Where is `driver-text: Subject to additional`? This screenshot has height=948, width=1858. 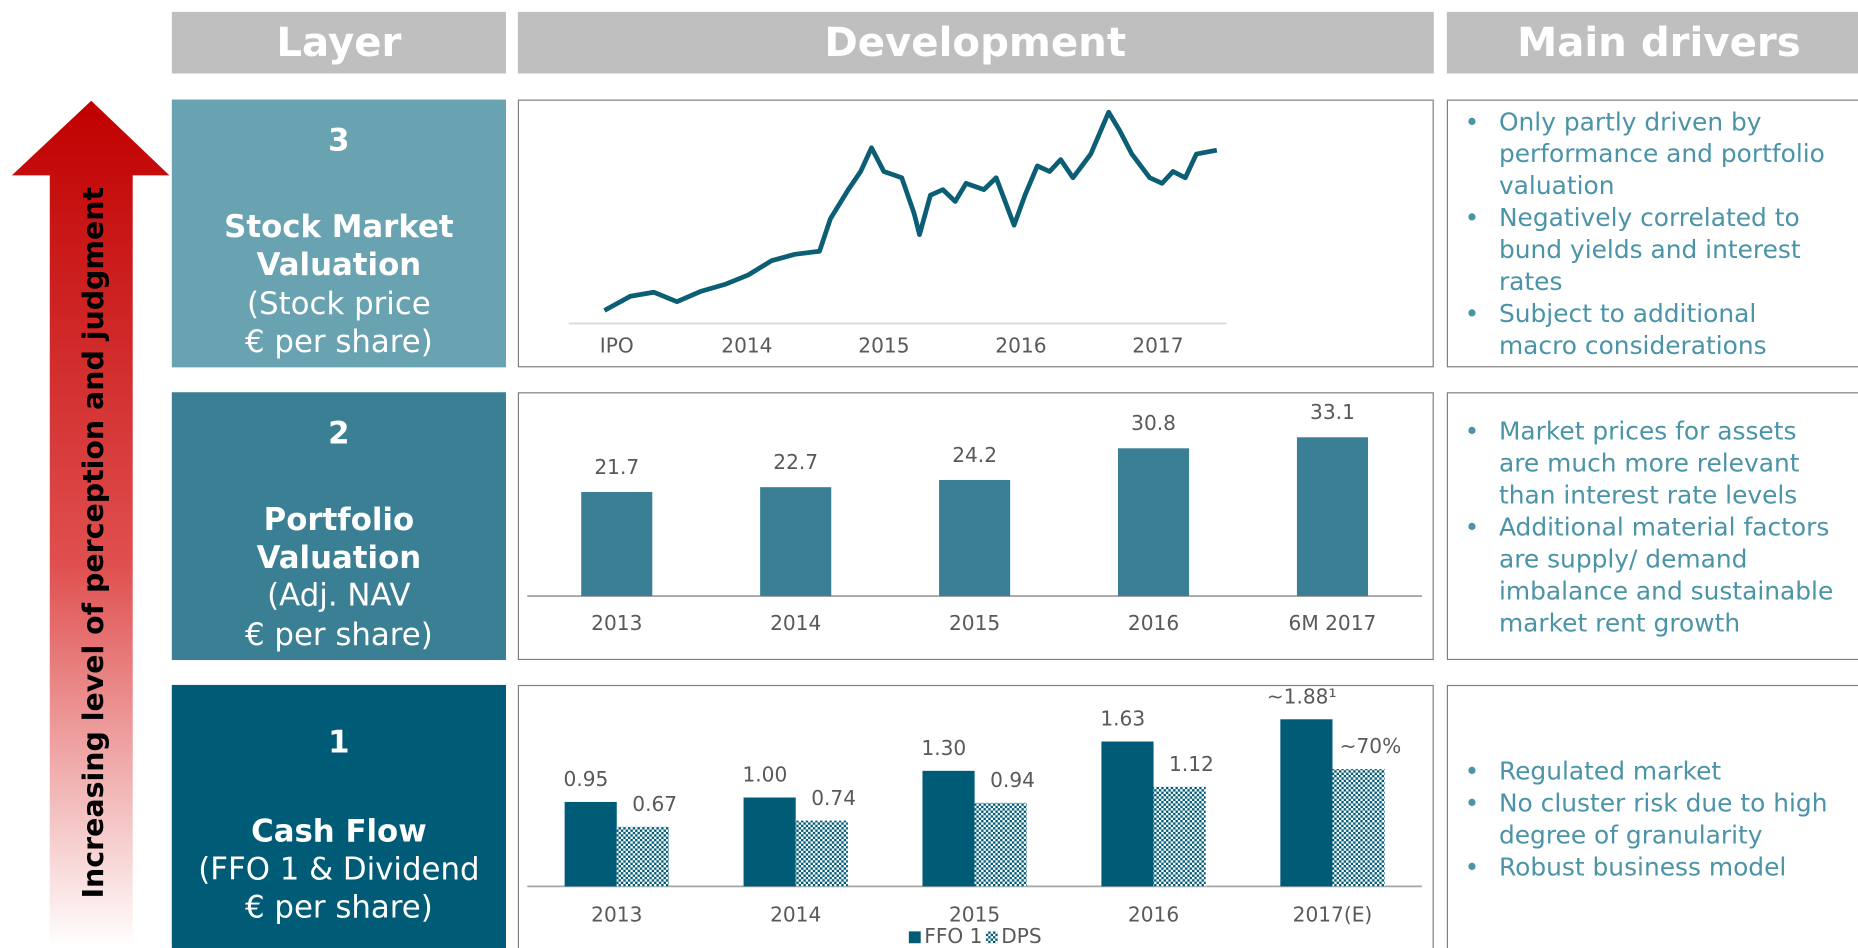 driver-text: Subject to additional is located at coordinates (1627, 313).